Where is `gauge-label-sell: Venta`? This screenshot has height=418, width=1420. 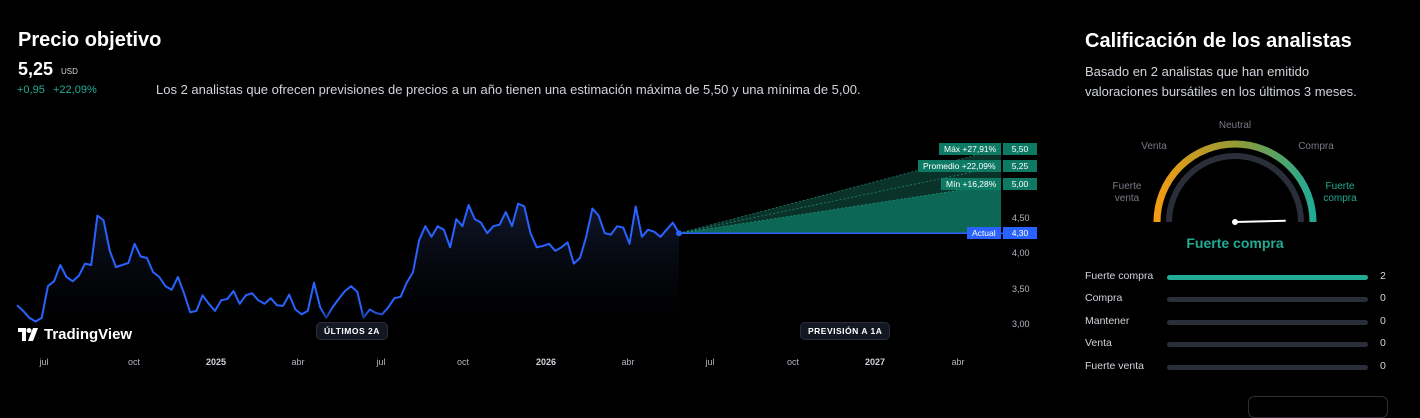 gauge-label-sell: Venta is located at coordinates (1154, 146).